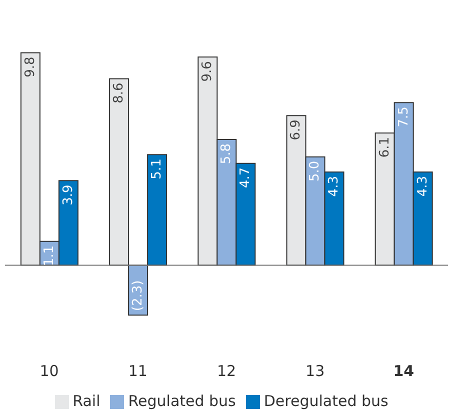 This screenshot has width=453, height=415. Describe the element at coordinates (157, 169) in the screenshot. I see `data-label: 5.1` at that location.